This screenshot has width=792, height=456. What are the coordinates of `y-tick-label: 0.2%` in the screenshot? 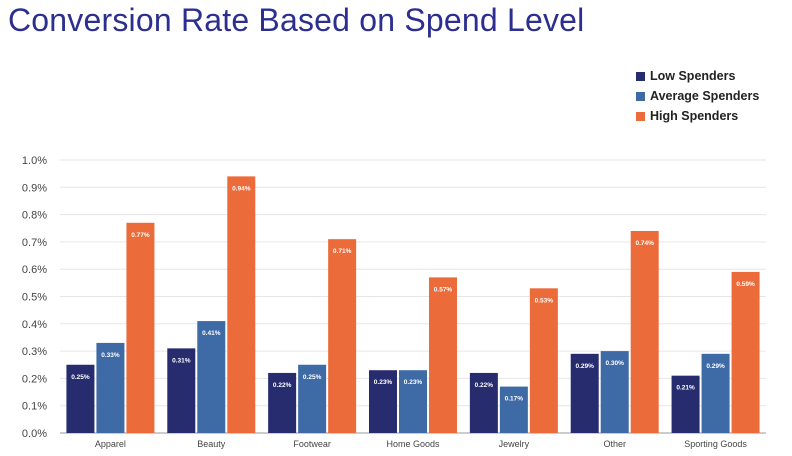 It's located at (34, 379).